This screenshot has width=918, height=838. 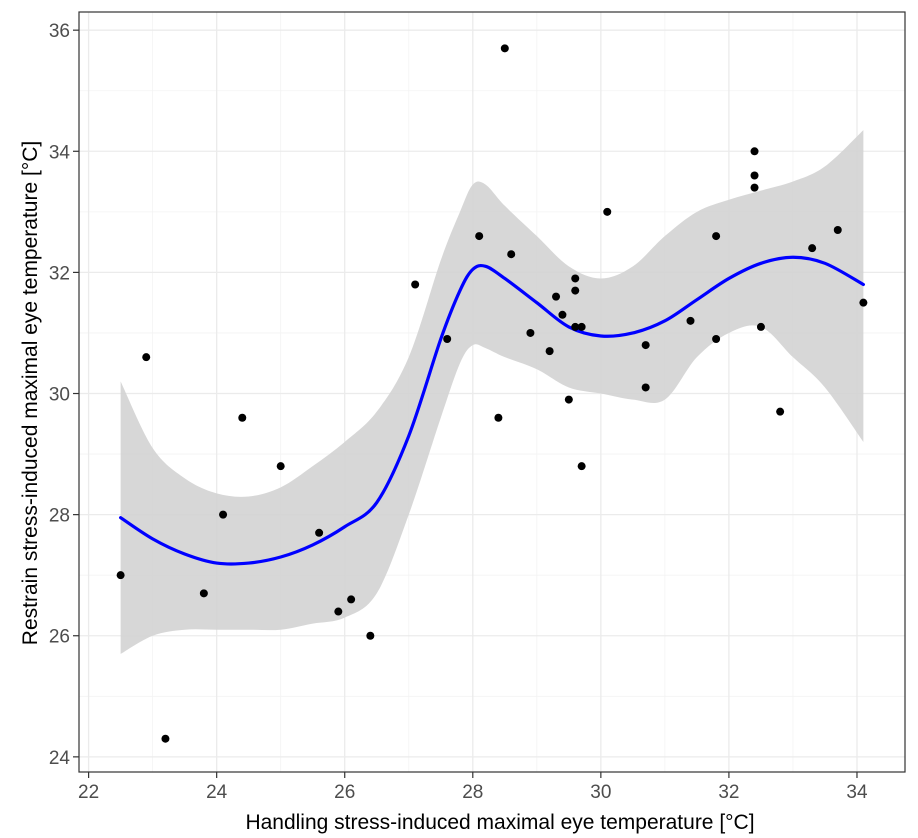 What do you see at coordinates (60, 758) in the screenshot?
I see `y-tick-label: 24` at bounding box center [60, 758].